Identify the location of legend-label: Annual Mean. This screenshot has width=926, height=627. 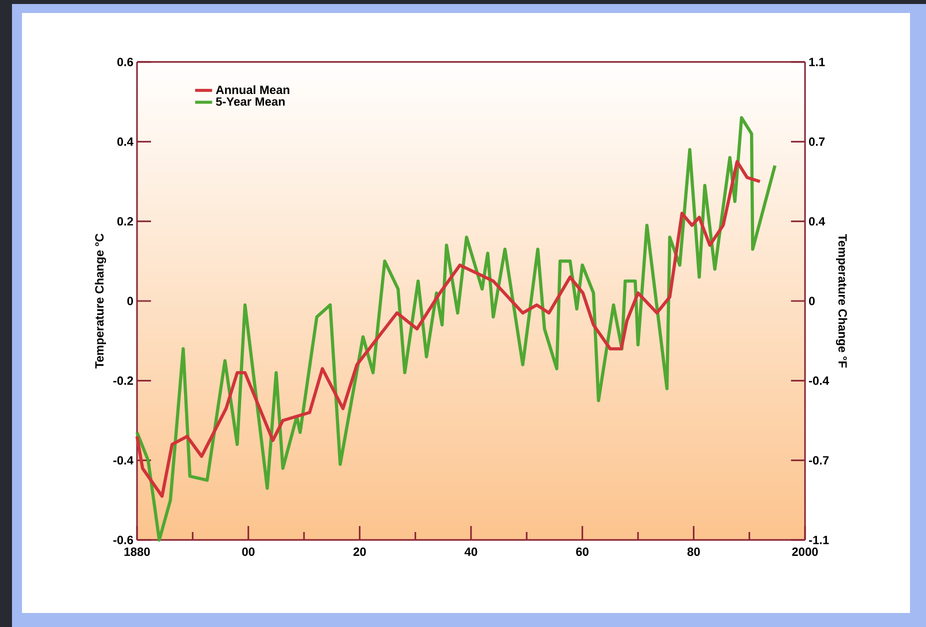
(253, 89).